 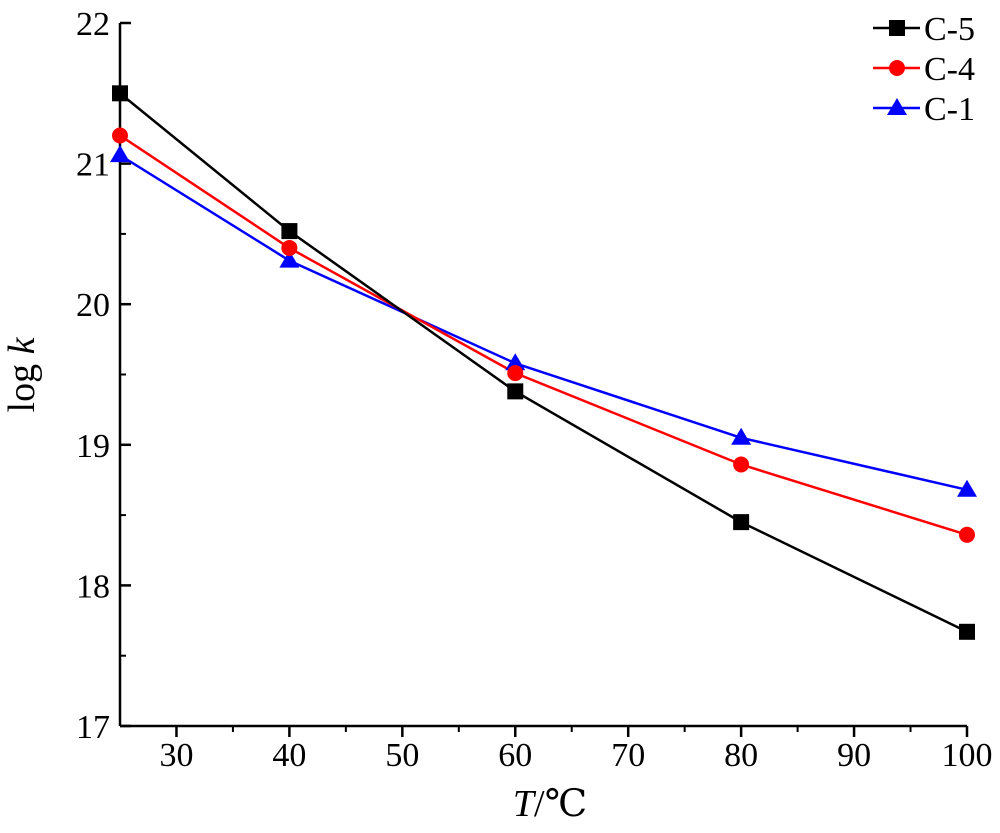 I want to click on x-axis-variable: T, so click(x=525, y=804).